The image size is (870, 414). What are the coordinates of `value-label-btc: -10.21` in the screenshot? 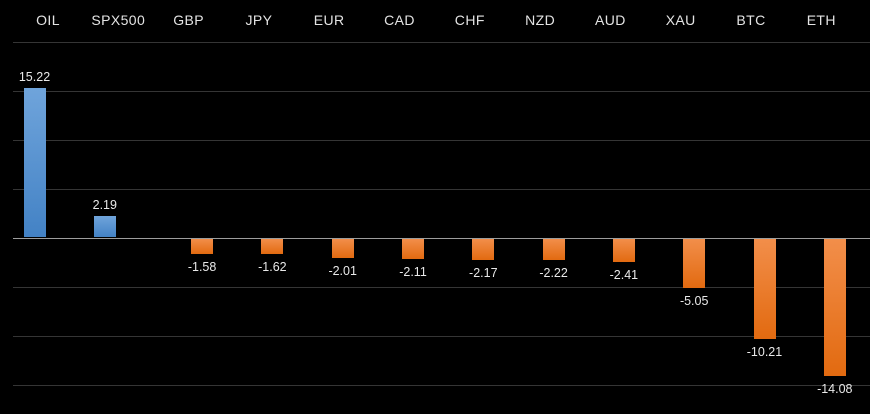 It's located at (764, 351).